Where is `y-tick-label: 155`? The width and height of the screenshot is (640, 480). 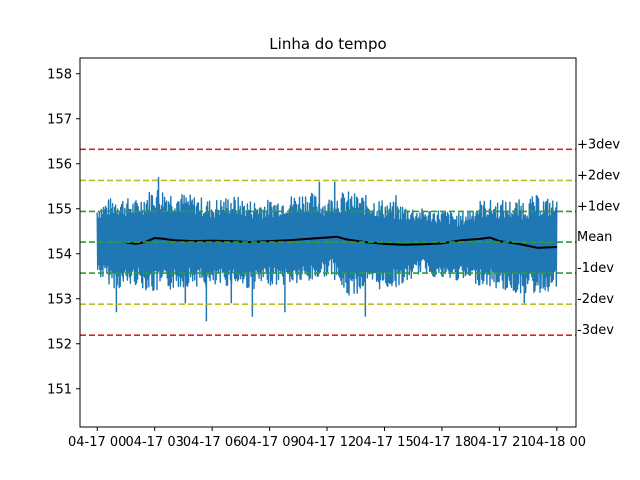 y-tick-label: 155 is located at coordinates (59, 209).